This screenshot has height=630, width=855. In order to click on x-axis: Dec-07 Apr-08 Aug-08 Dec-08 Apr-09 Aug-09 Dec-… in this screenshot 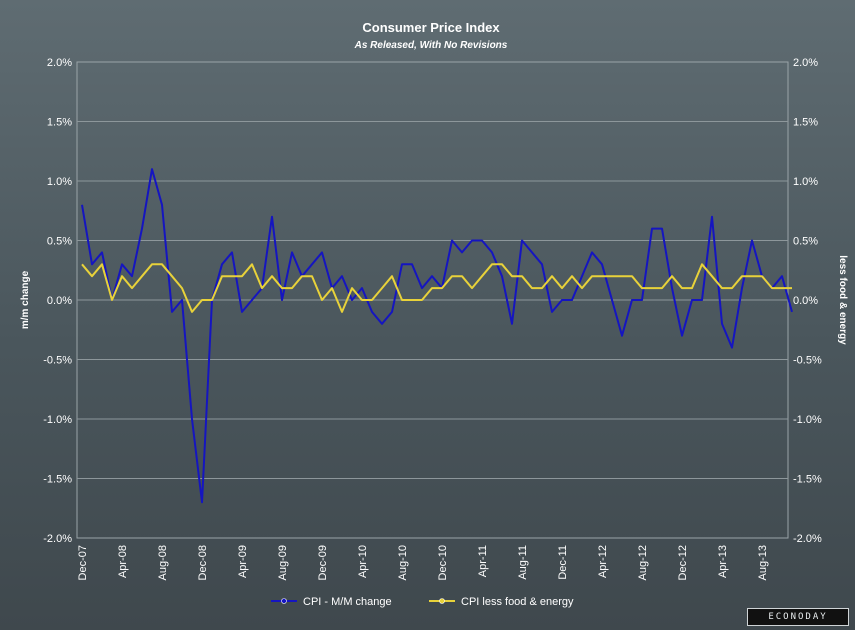, I will do `click(423, 562)`.